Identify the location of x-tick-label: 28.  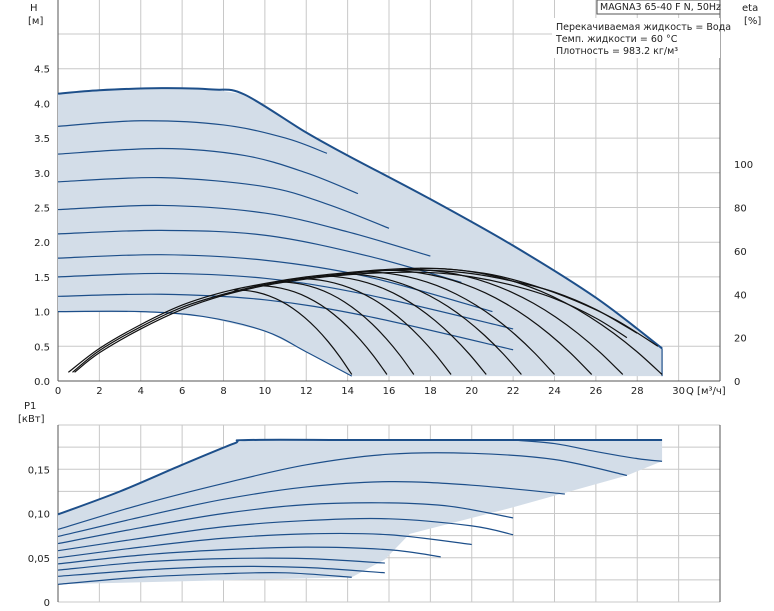
(637, 391).